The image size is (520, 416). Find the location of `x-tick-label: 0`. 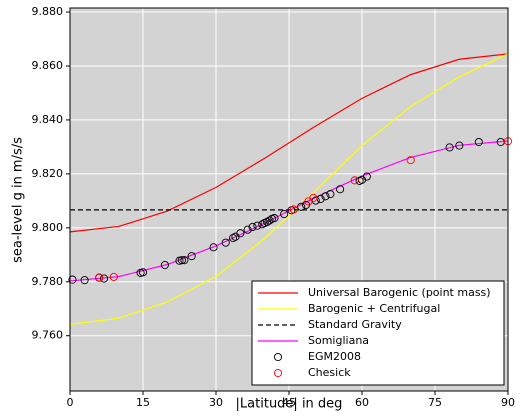

x-tick-label: 0 is located at coordinates (70, 402).